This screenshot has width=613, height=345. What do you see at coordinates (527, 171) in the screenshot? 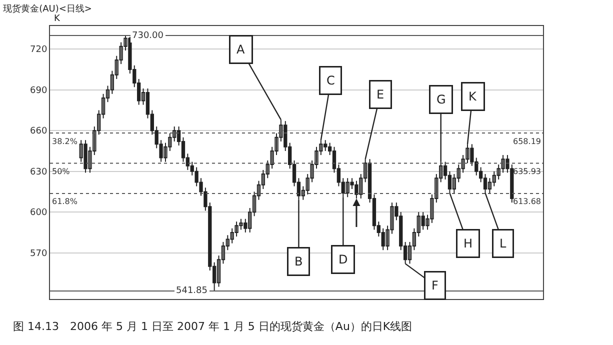
I see `ref-line-label: 635.93` at bounding box center [527, 171].